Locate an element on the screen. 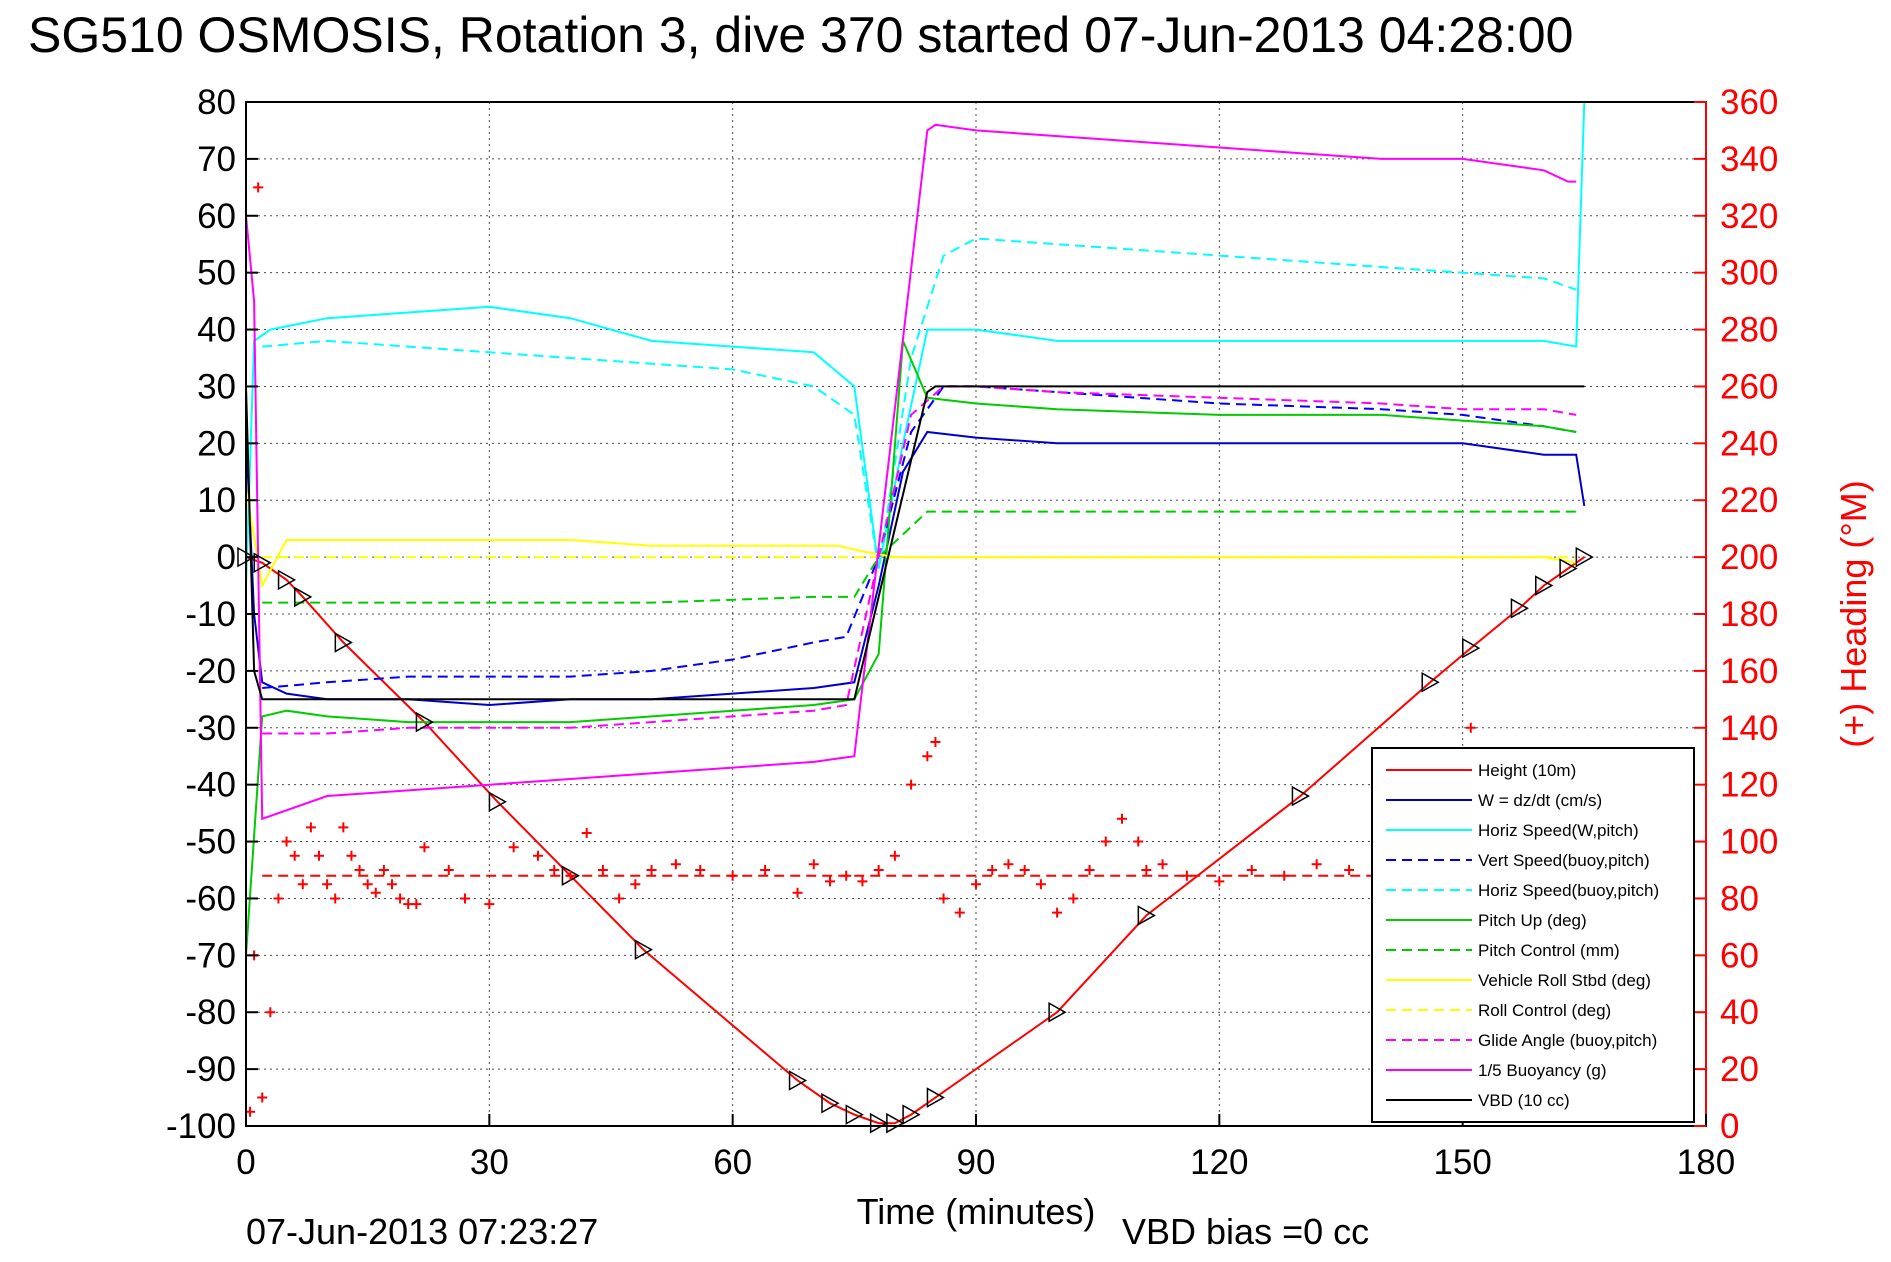 This screenshot has width=1891, height=1262. legend-label: Pitch Control (mm) is located at coordinates (1549, 950).